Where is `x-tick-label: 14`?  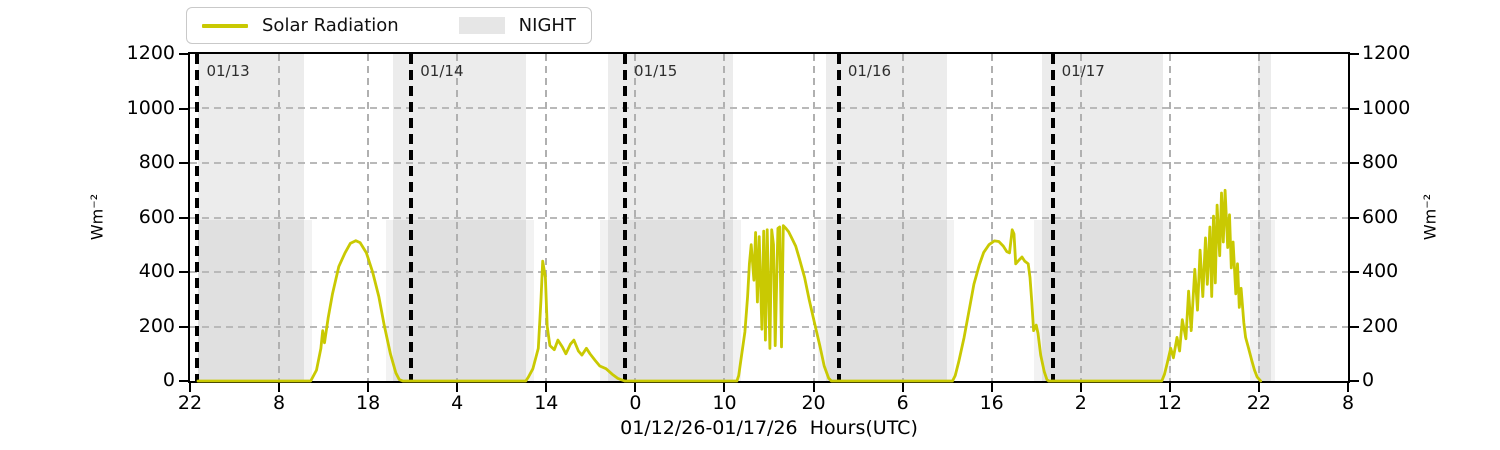 x-tick-label: 14 is located at coordinates (546, 403).